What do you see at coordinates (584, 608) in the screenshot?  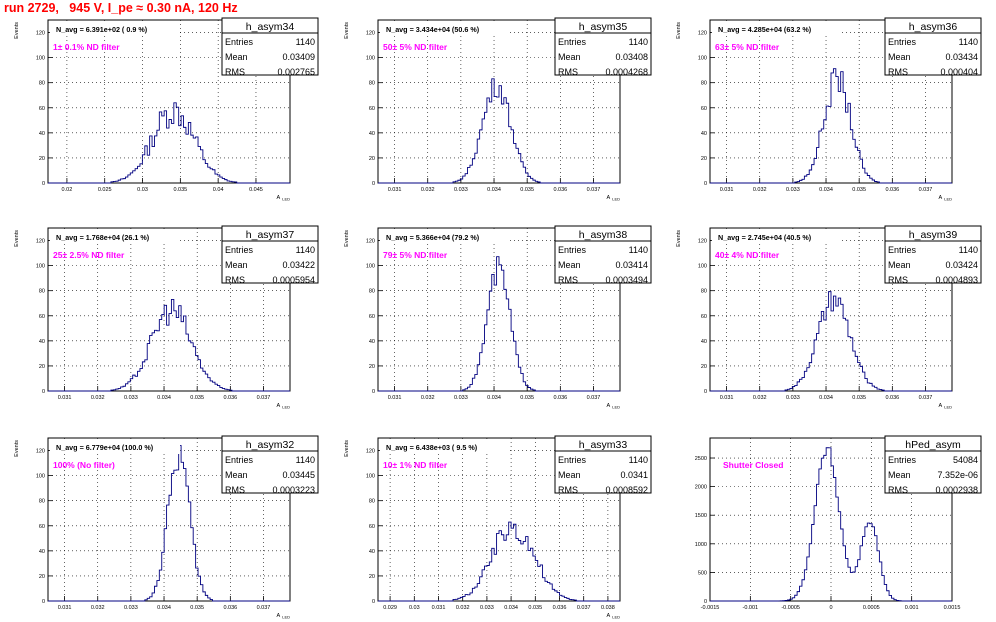 I see `x-tick-label: 0.037` at bounding box center [584, 608].